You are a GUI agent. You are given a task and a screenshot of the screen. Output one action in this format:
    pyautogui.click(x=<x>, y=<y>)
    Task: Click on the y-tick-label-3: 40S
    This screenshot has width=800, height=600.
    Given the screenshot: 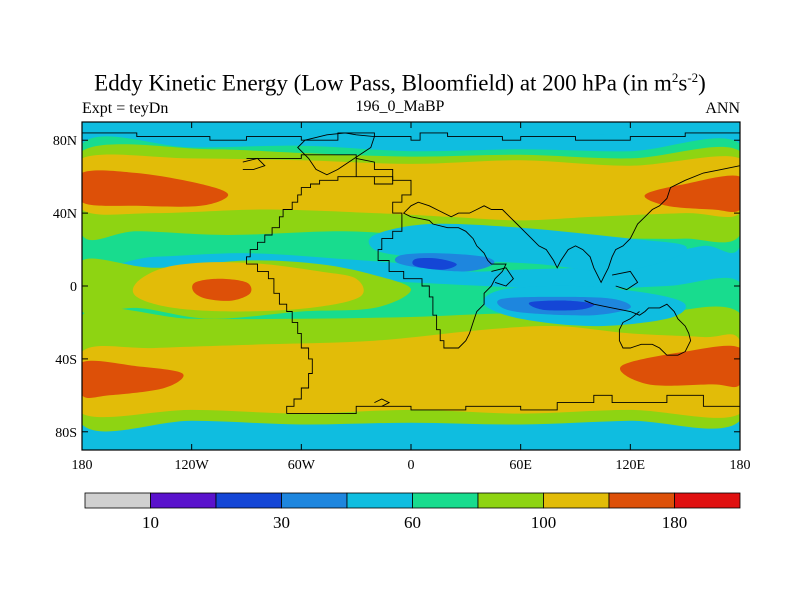 What is the action you would take?
    pyautogui.click(x=66, y=360)
    